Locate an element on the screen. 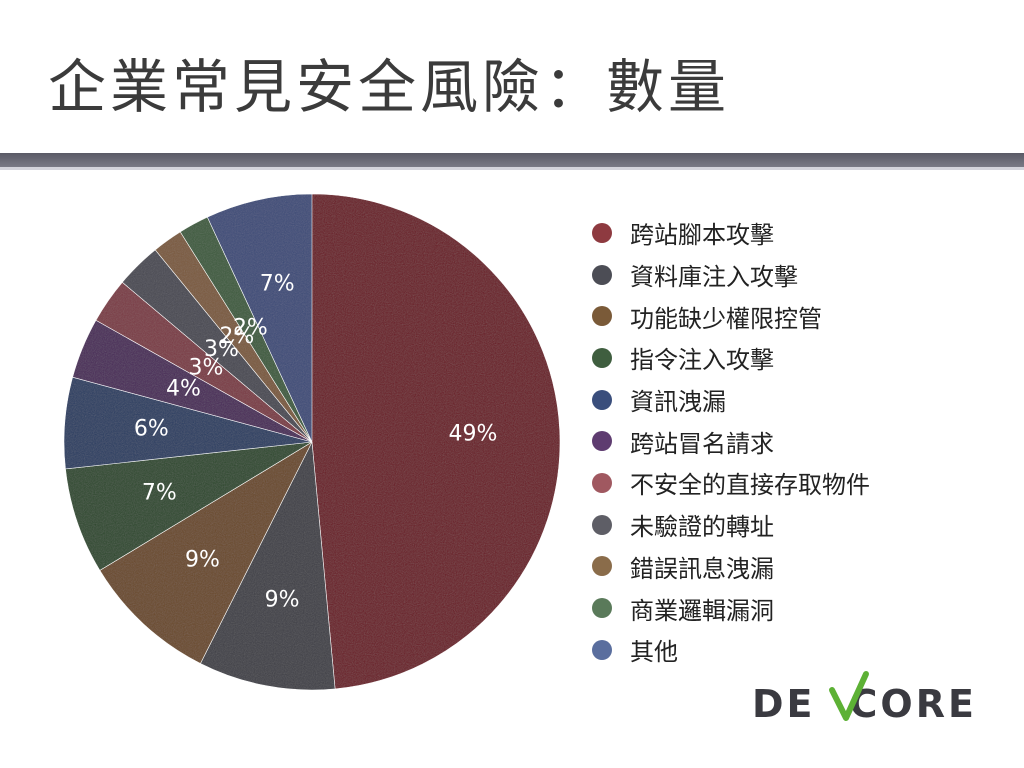  legend-item: 不安全的直接存取物件 is located at coordinates (731, 483).